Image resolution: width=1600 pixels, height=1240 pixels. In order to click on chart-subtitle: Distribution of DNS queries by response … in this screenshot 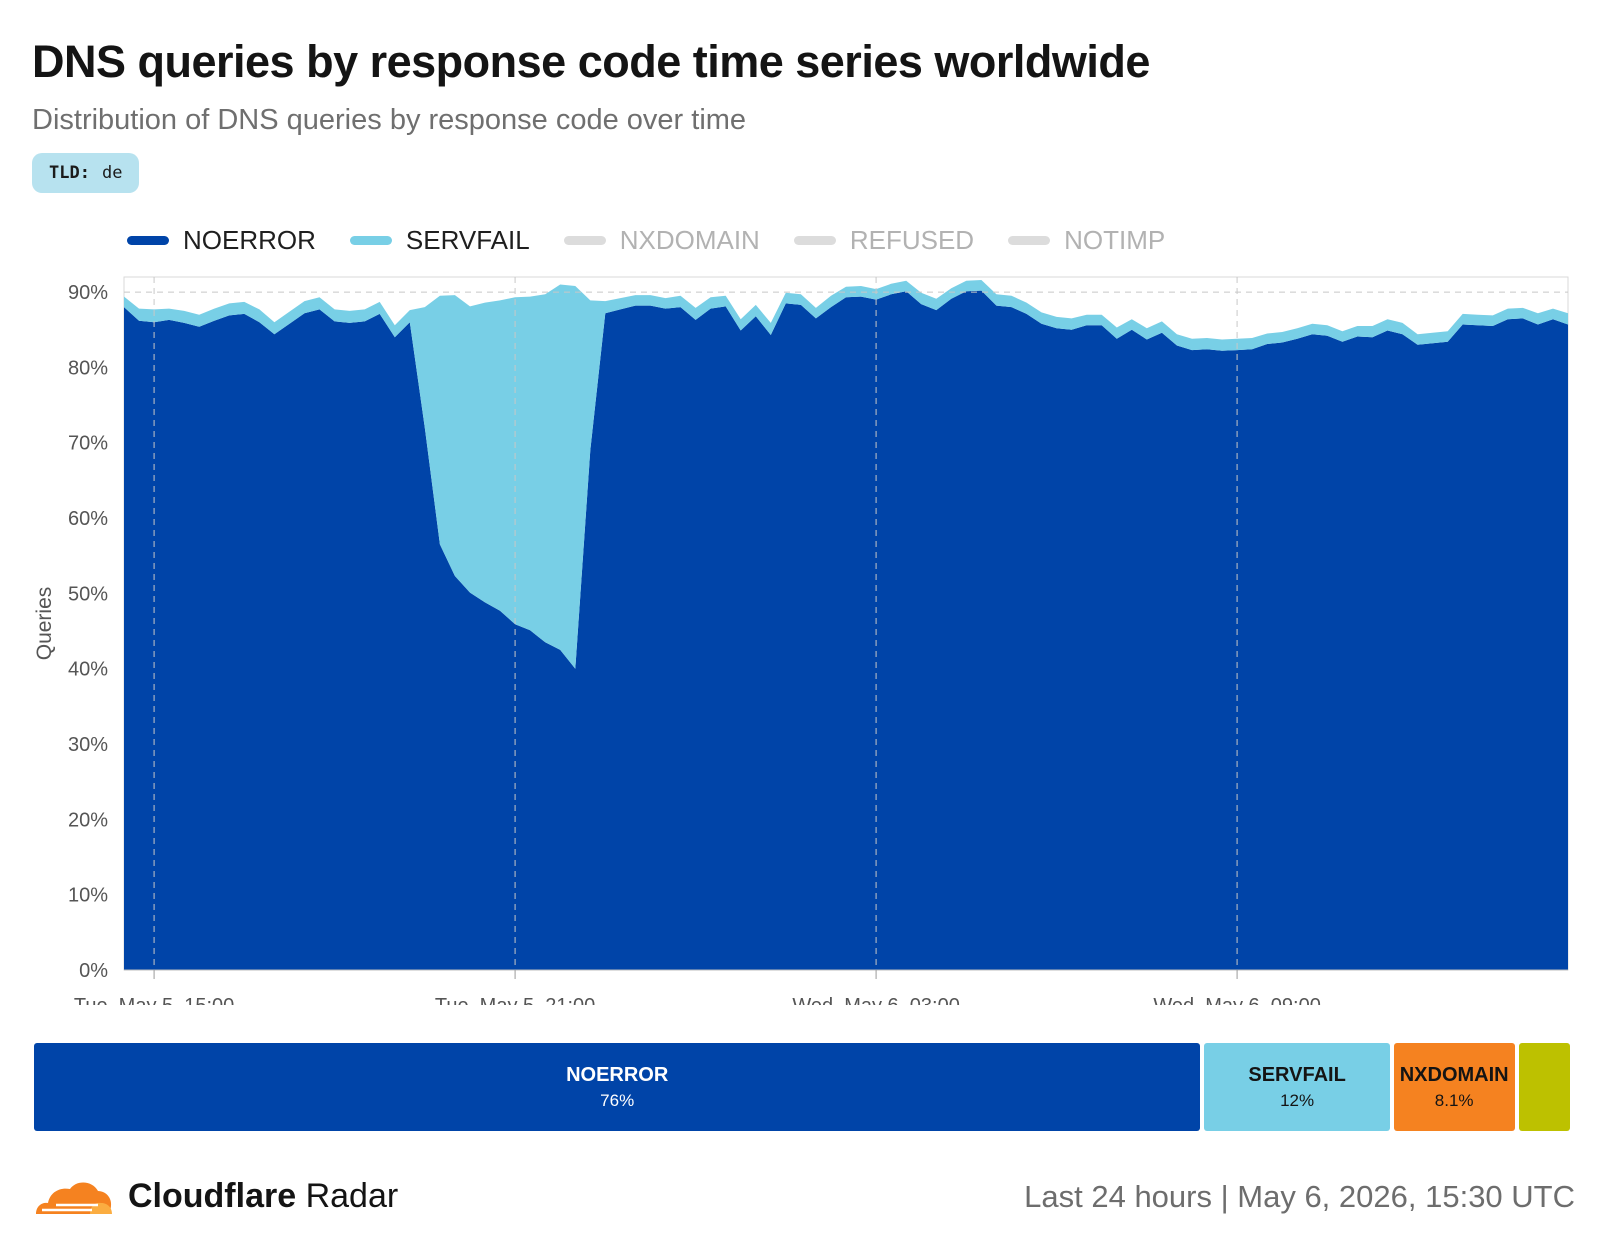, I will do `click(389, 120)`.